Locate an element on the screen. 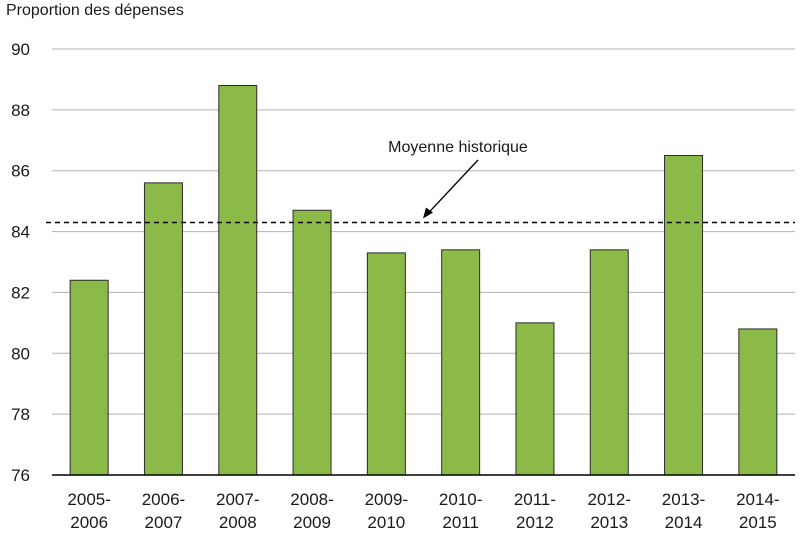 This screenshot has width=800, height=538. x-tick-label: 2012- is located at coordinates (609, 499).